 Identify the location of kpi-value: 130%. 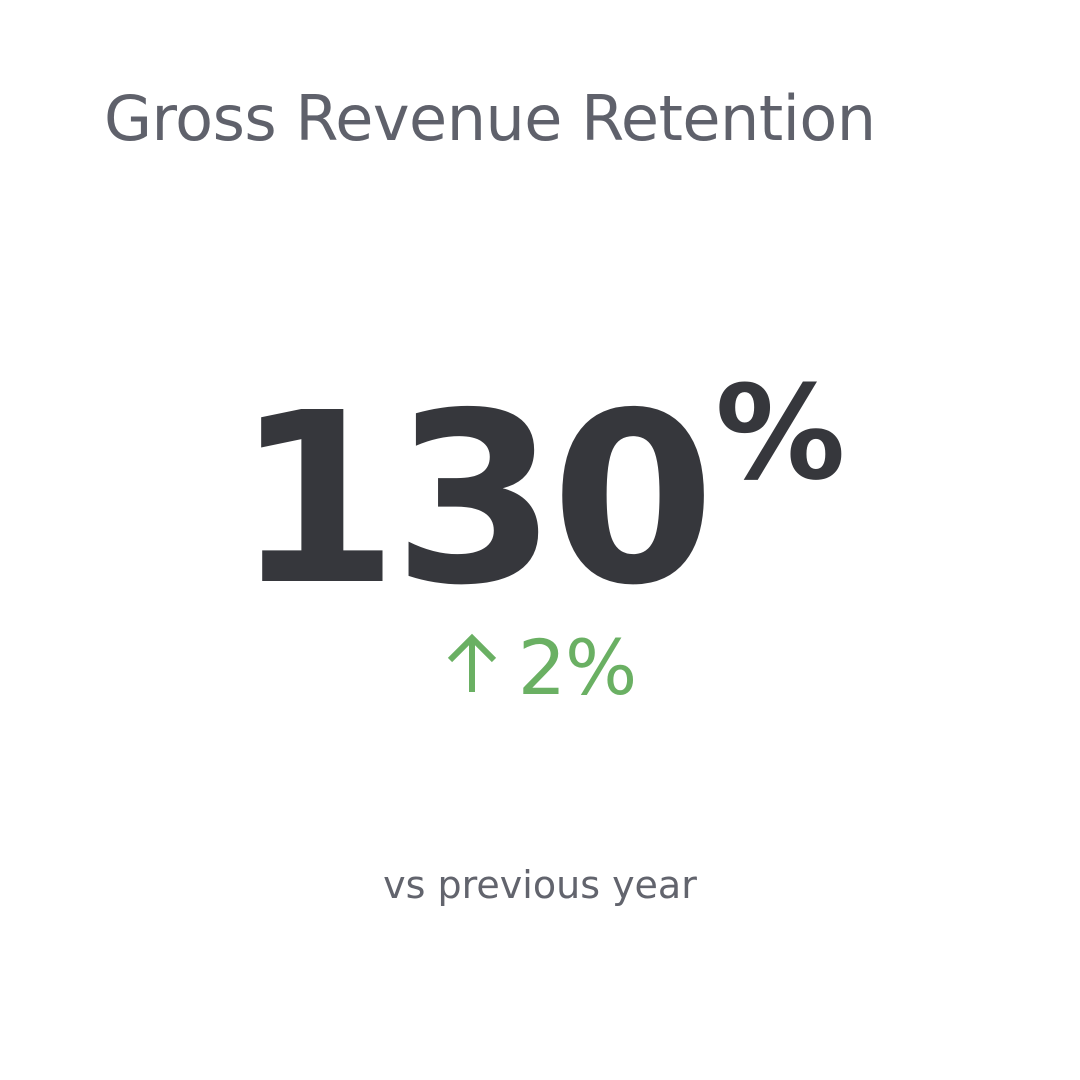
(540, 493).